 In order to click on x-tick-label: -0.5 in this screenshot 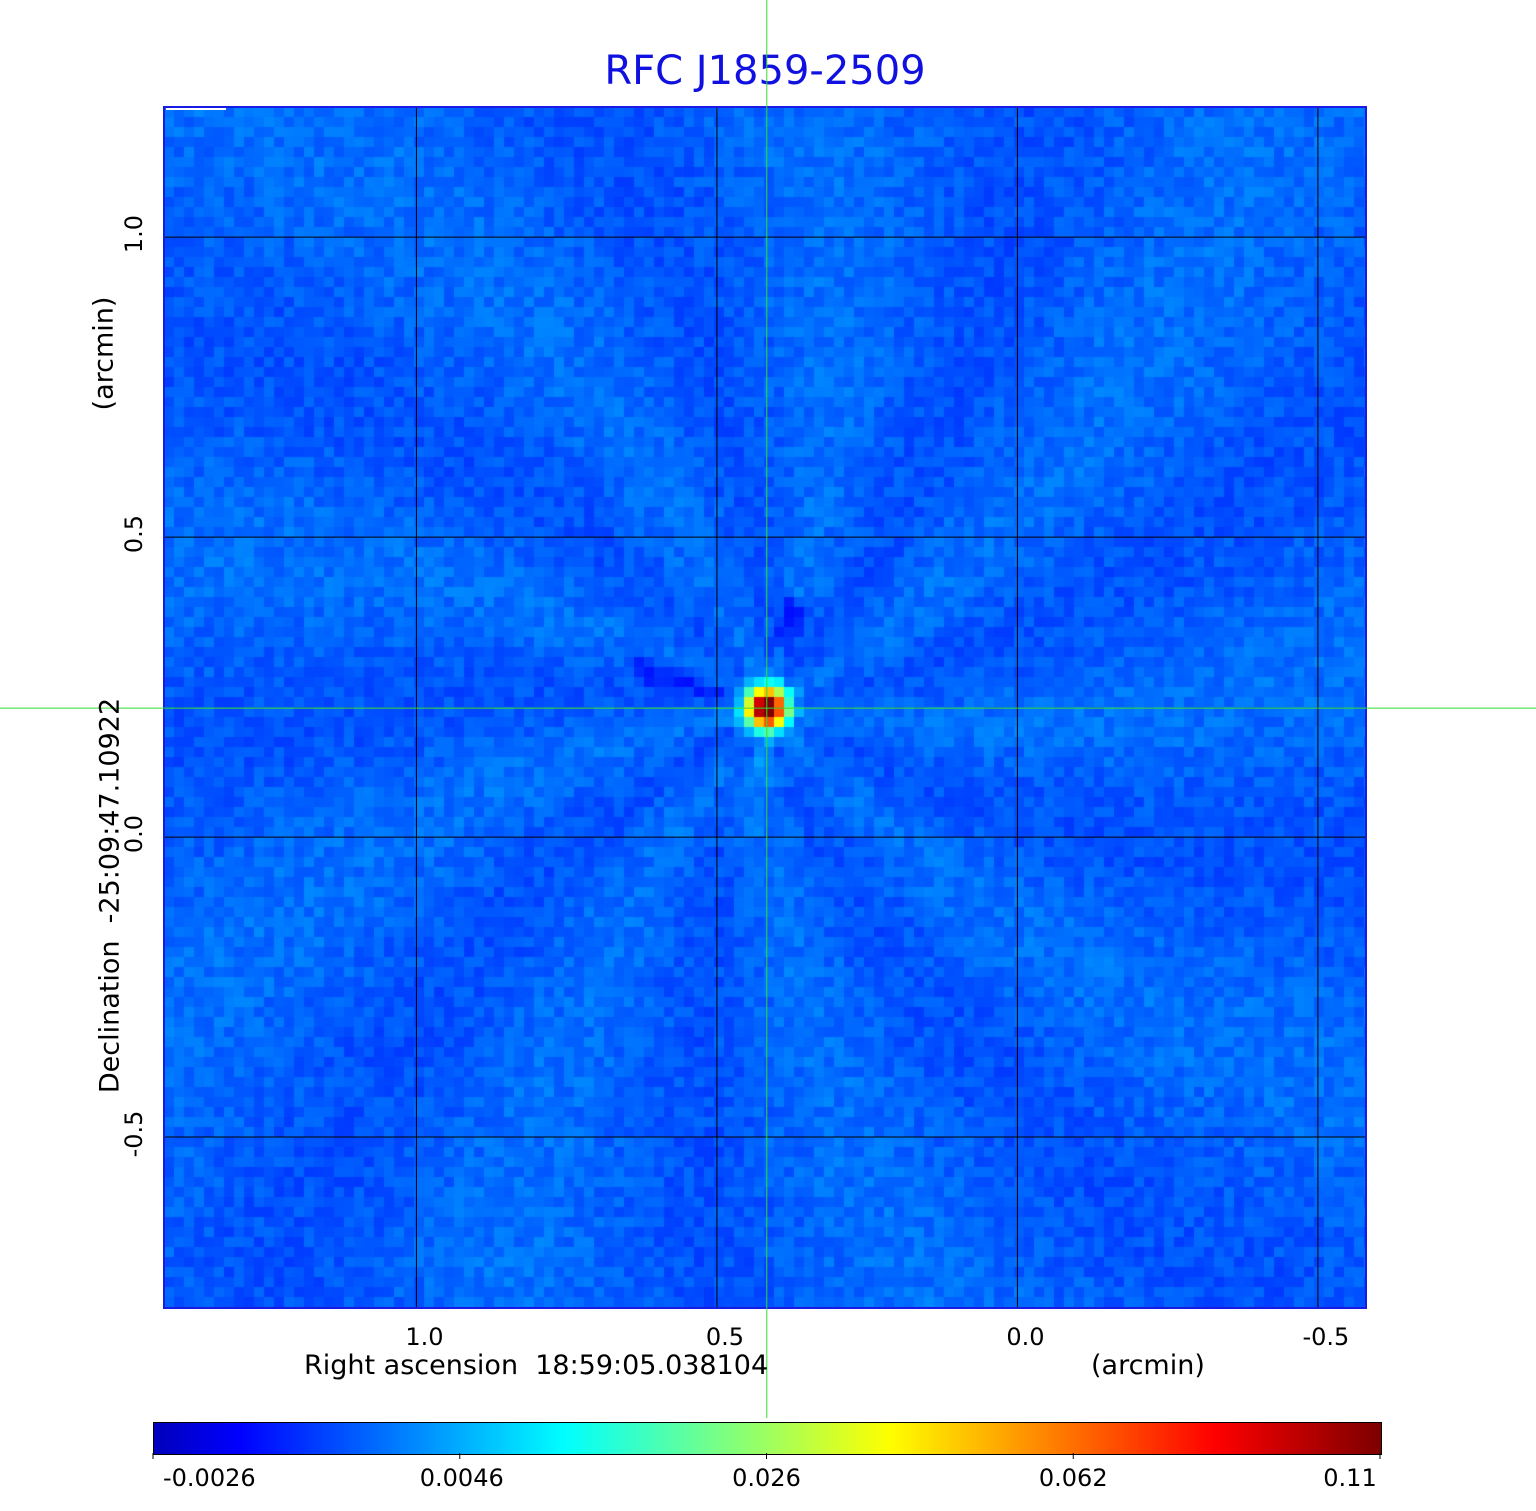, I will do `click(1326, 1337)`.